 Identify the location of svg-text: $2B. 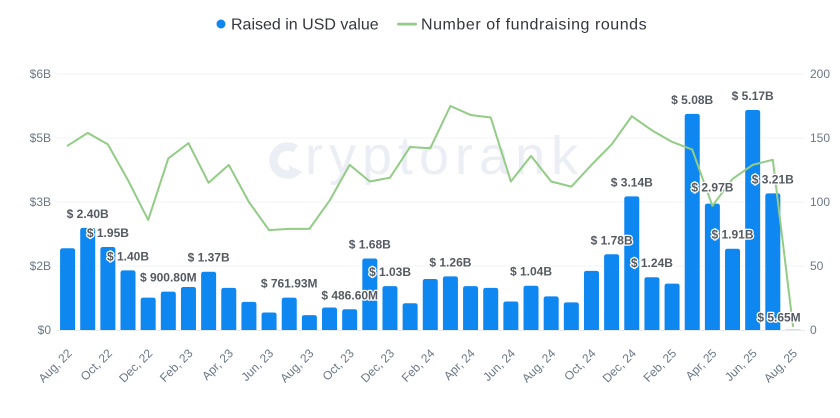
(40, 266).